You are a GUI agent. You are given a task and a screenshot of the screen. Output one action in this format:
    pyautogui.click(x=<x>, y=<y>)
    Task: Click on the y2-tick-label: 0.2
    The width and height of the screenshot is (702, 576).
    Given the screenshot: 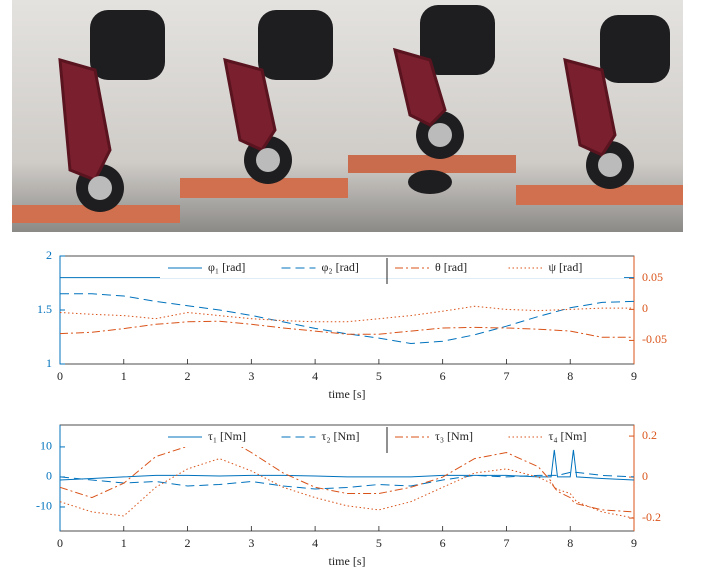 What is the action you would take?
    pyautogui.click(x=649, y=435)
    